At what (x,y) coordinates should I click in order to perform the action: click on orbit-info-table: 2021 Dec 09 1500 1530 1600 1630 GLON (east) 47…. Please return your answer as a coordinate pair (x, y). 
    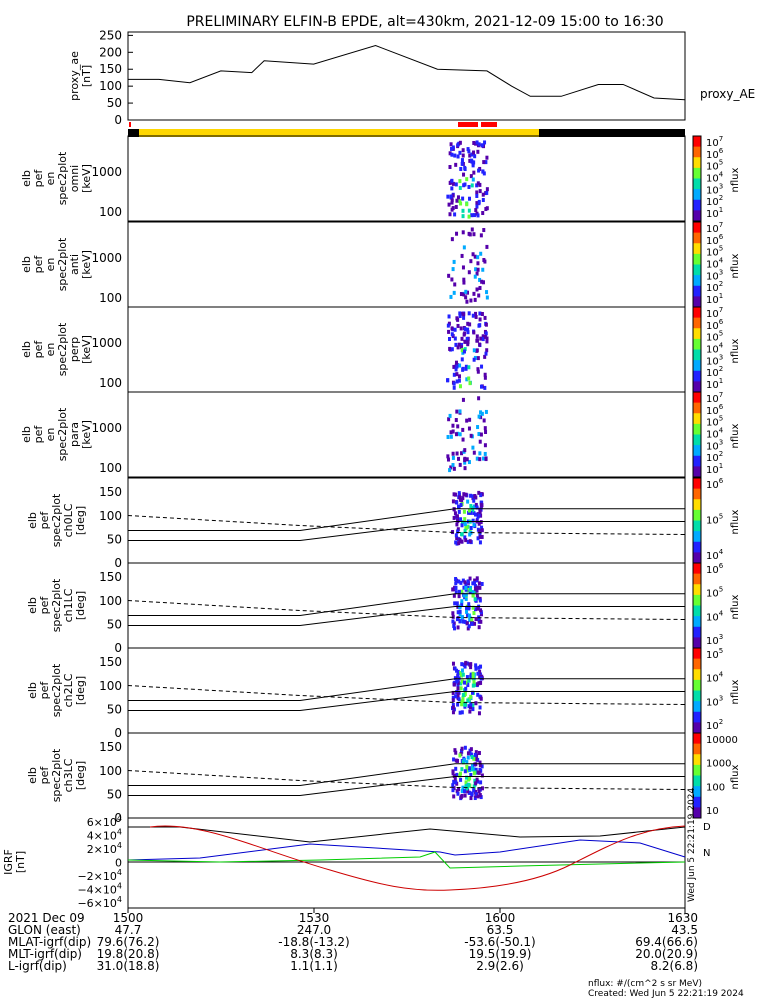
    Looking at the image, I should click on (353, 942).